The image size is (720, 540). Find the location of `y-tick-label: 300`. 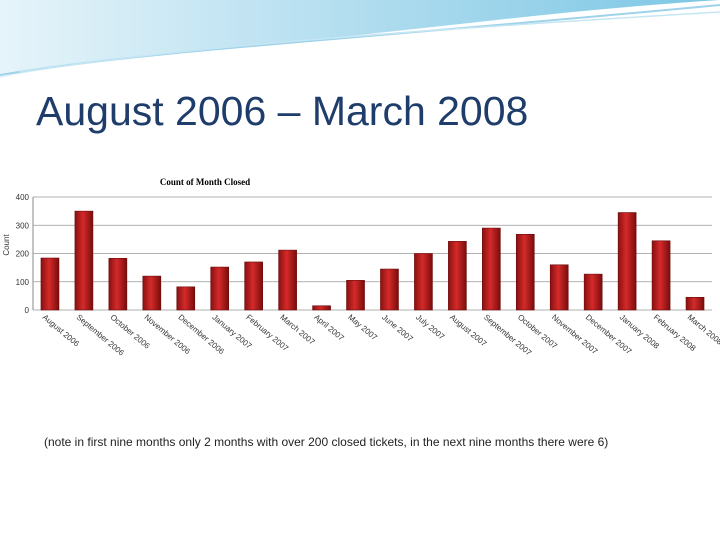

y-tick-label: 300 is located at coordinates (23, 225).